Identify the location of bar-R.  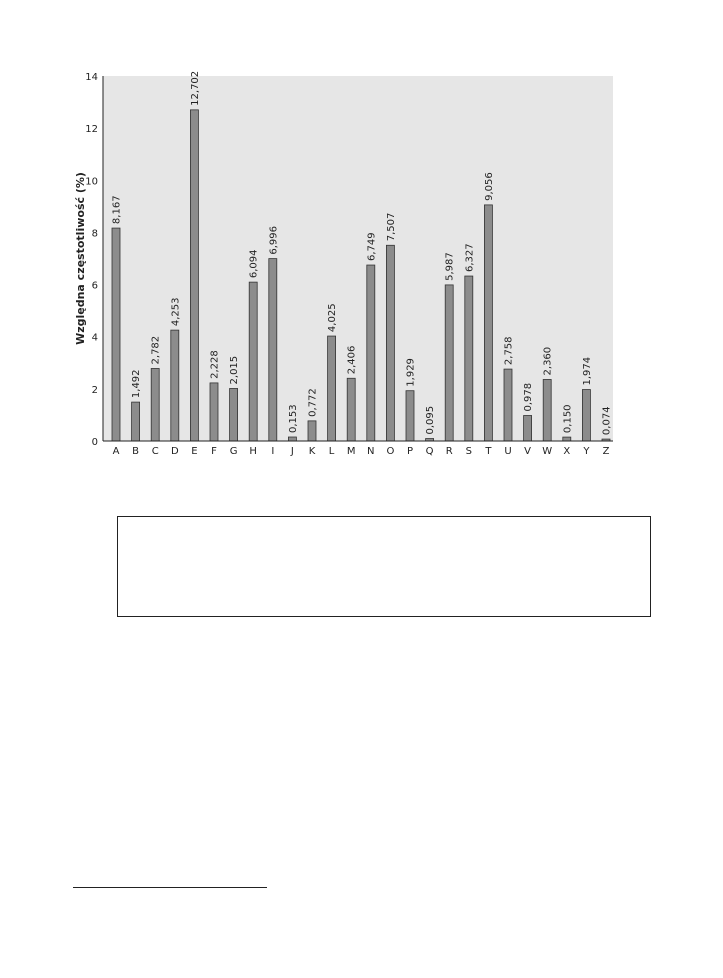
(449, 363).